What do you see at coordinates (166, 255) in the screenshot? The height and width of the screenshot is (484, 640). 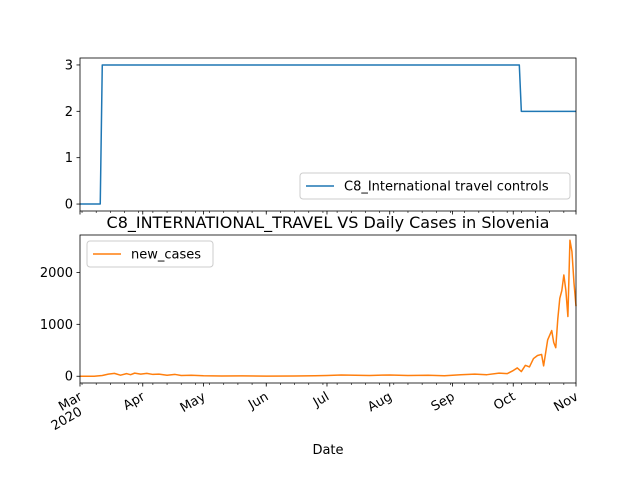 I see `legend-label: new_cases` at bounding box center [166, 255].